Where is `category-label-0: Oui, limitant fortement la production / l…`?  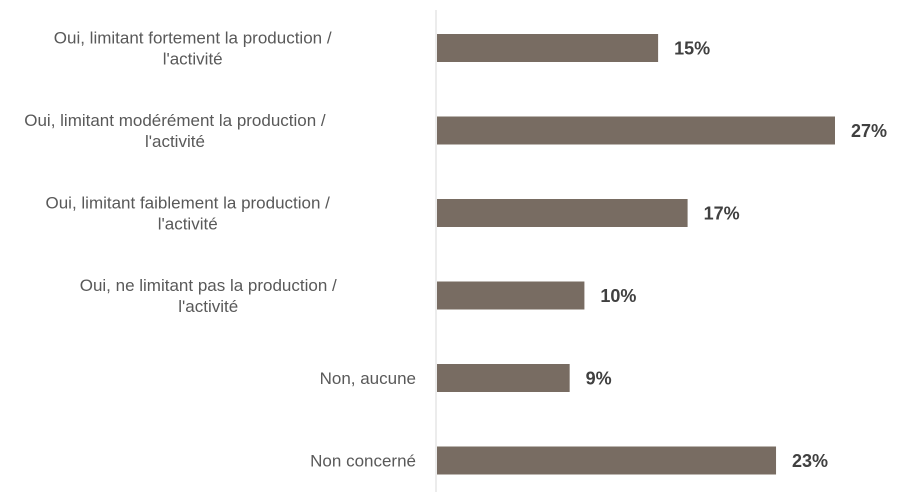 category-label-0: Oui, limitant fortement la production / l… is located at coordinates (193, 49).